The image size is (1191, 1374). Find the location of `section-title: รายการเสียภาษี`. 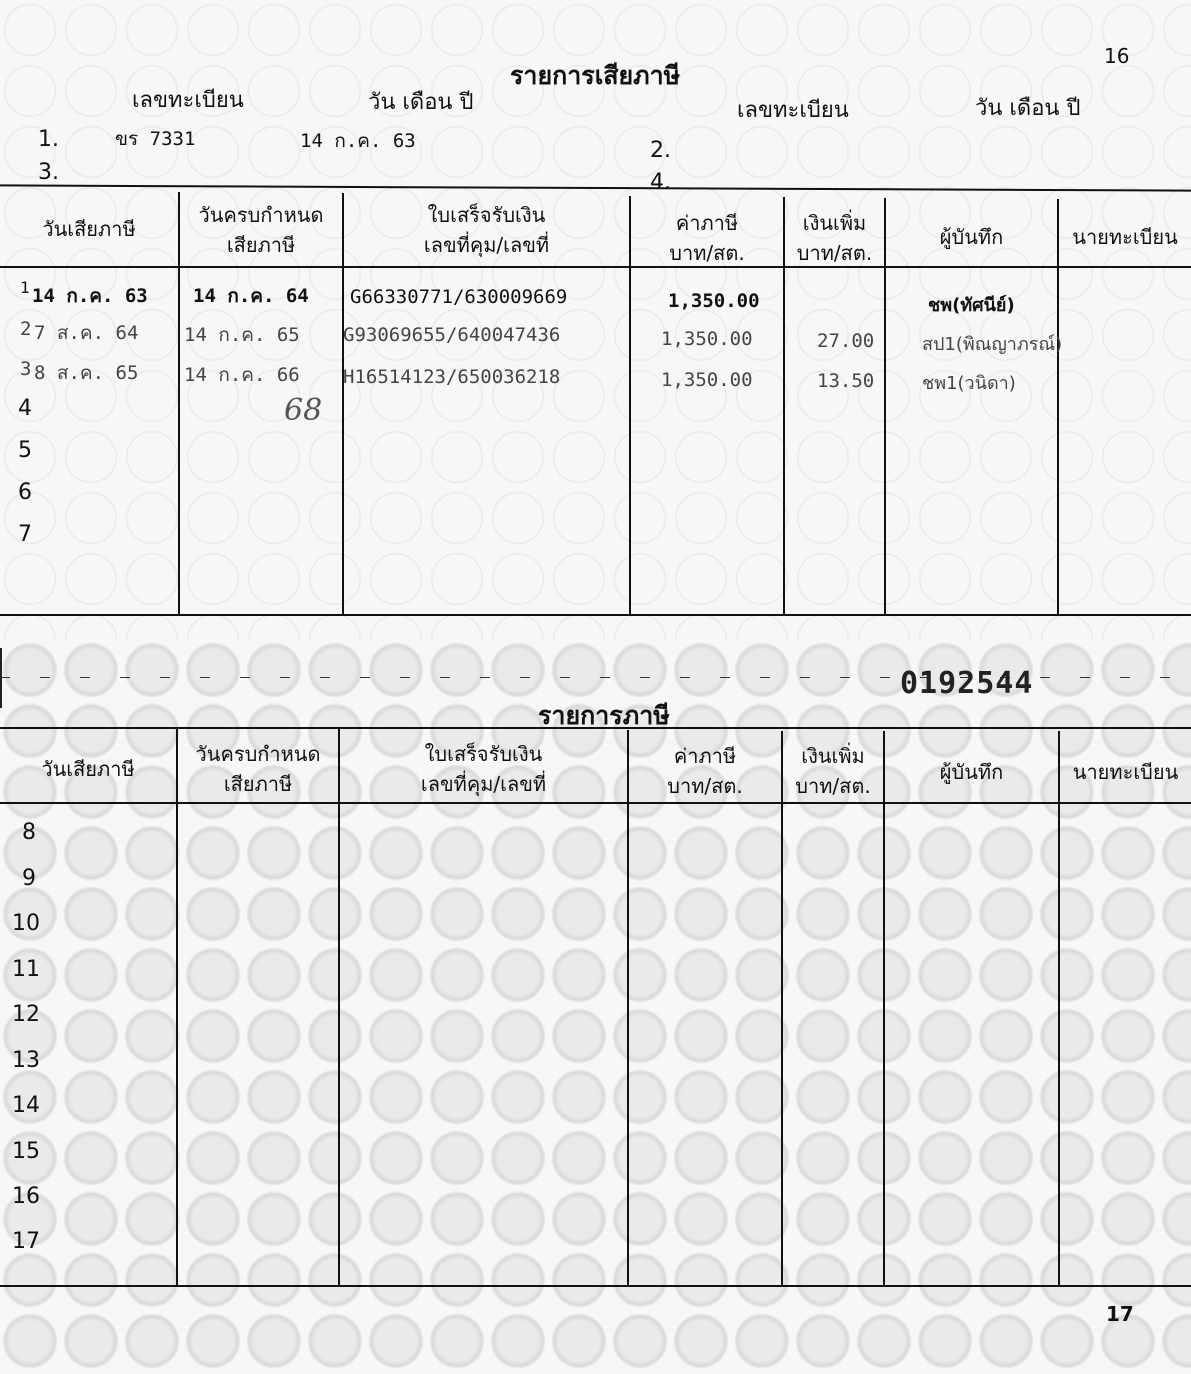

section-title: รายการเสียภาษี is located at coordinates (595, 75).